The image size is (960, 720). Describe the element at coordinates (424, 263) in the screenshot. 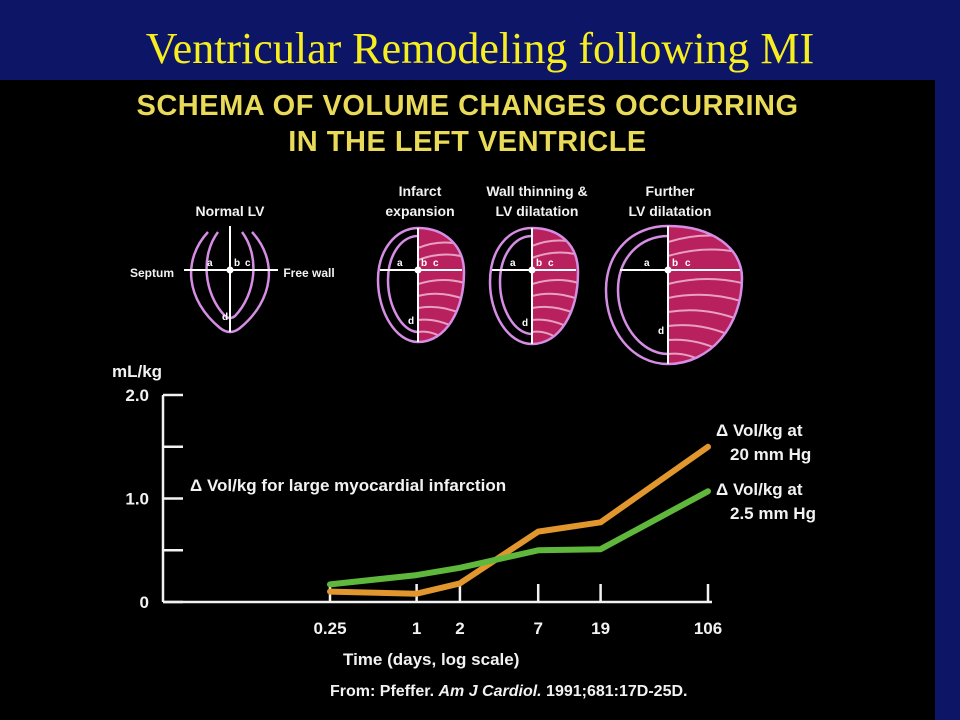

I see `point-label-b-infarct: b` at that location.